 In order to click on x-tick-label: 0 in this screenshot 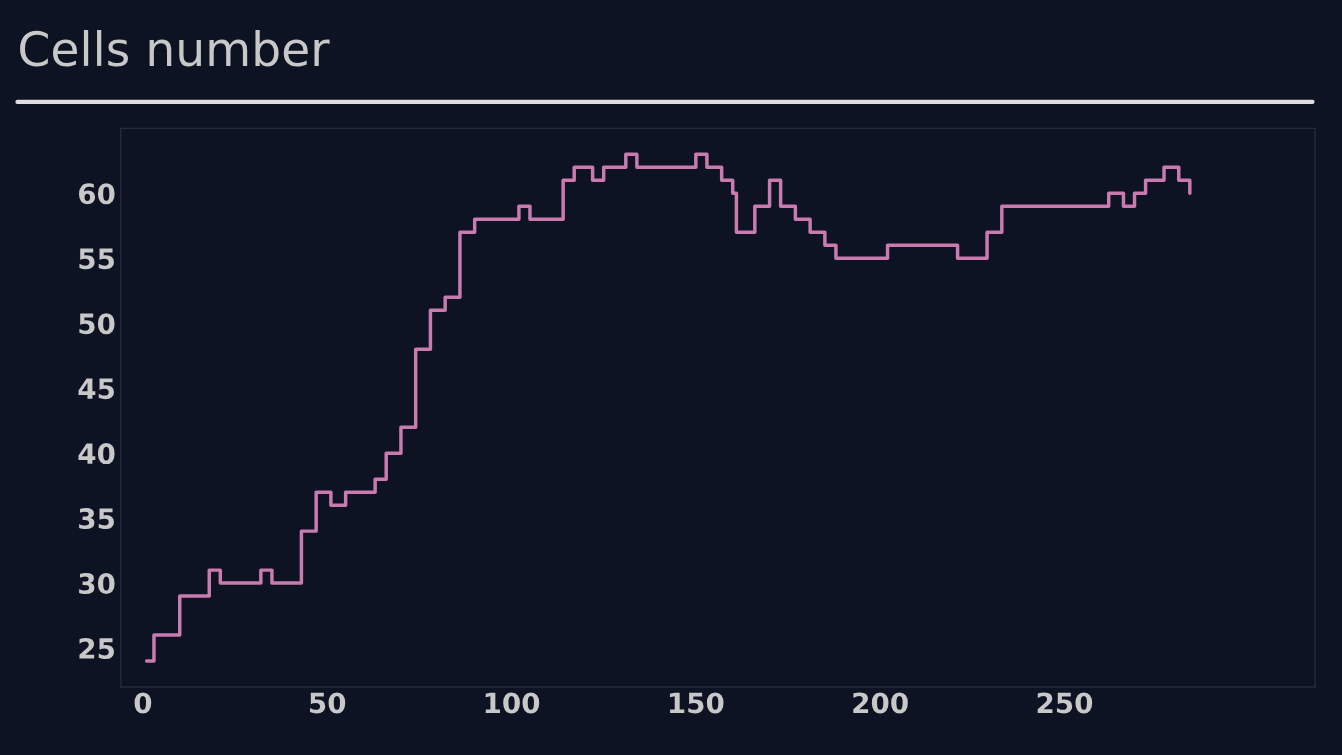, I will do `click(143, 703)`.